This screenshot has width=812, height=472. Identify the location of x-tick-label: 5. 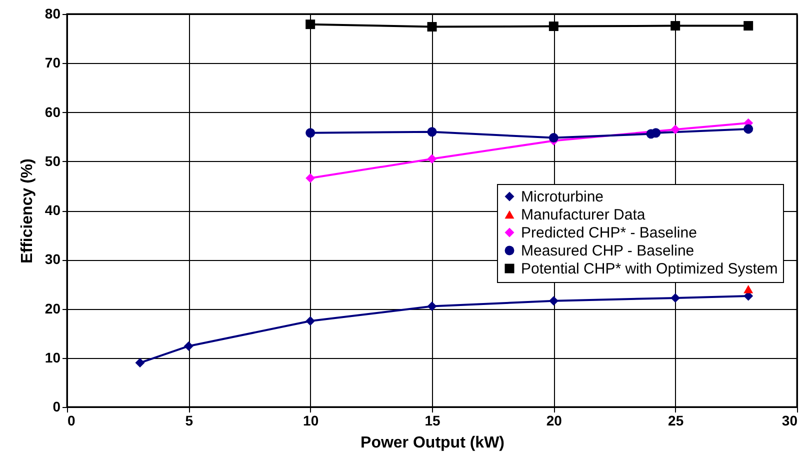
(189, 420).